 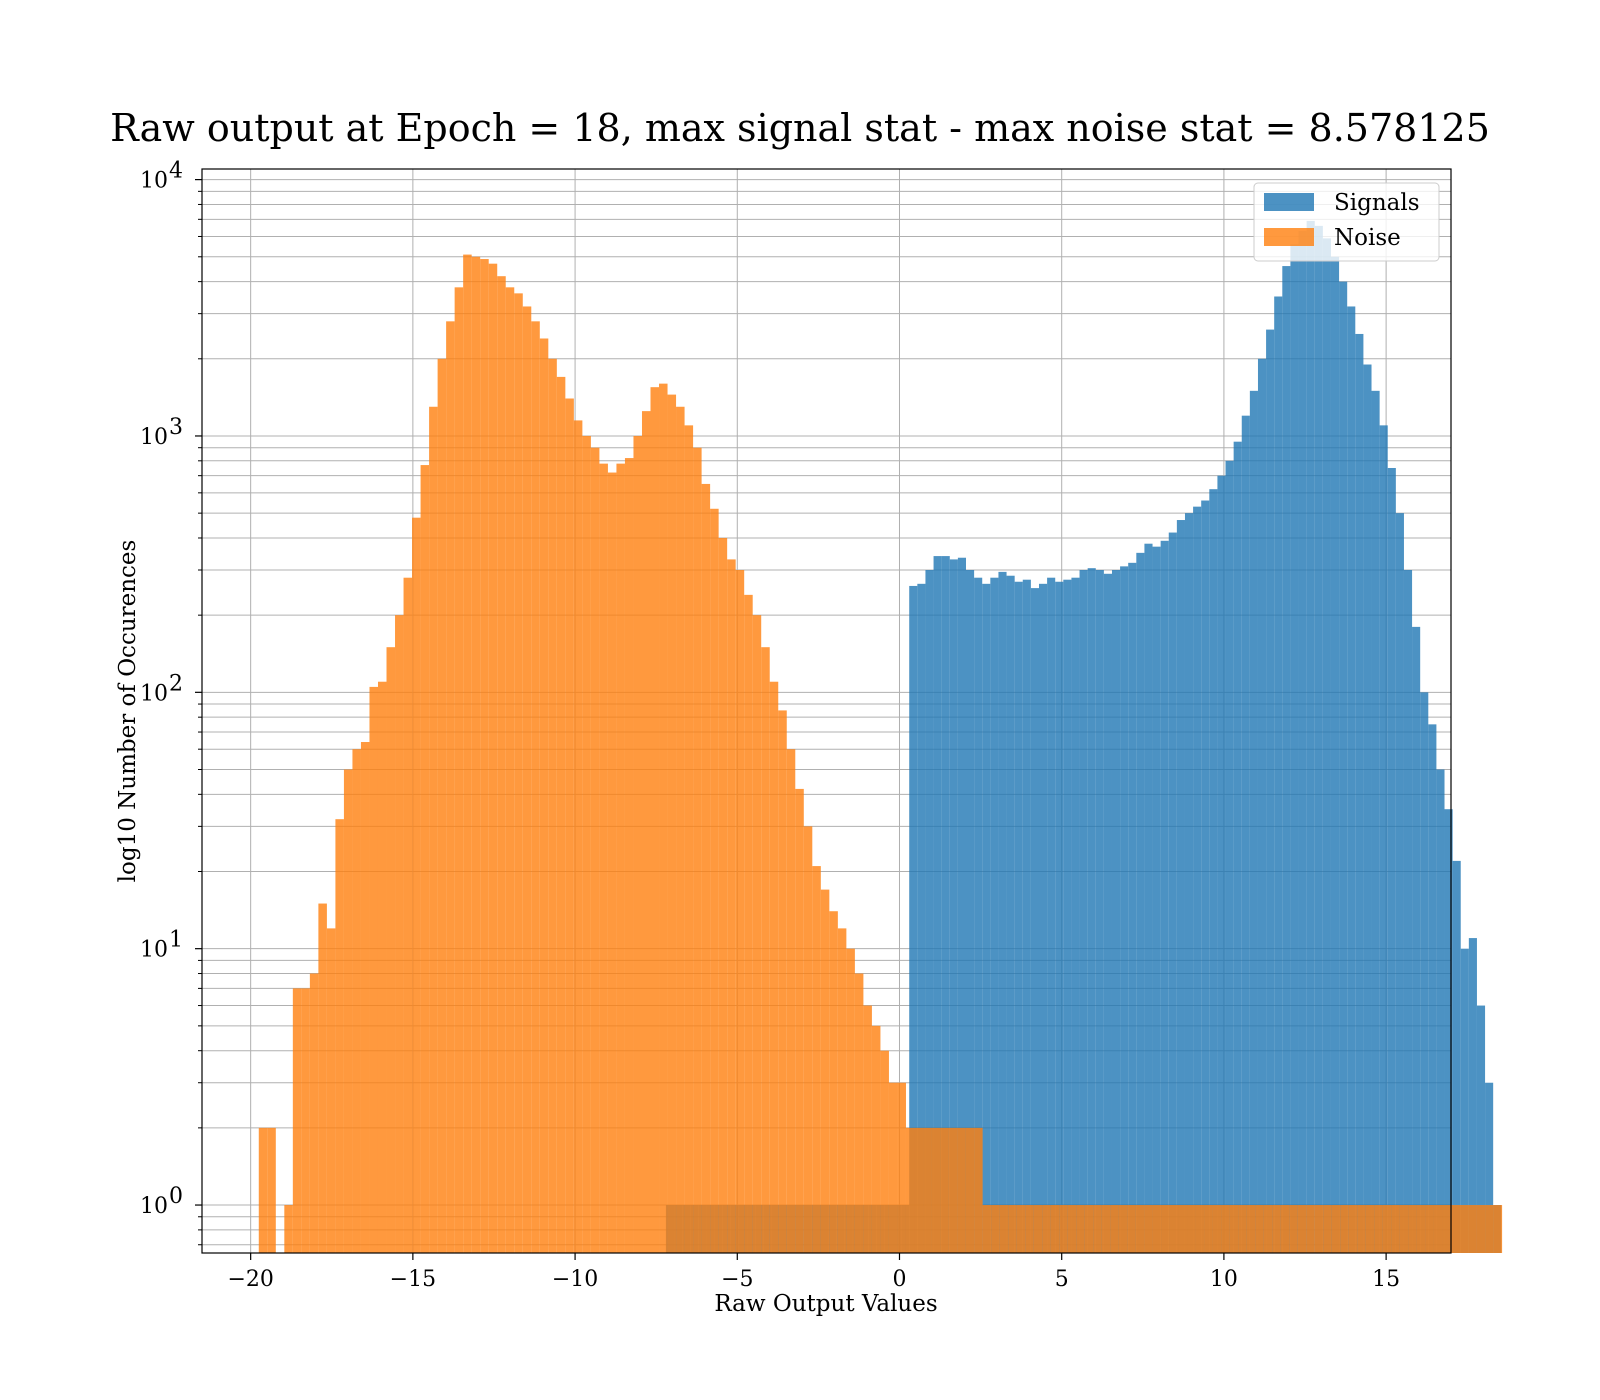 What do you see at coordinates (1386, 1279) in the screenshot?
I see `x-tick-label-7: 15` at bounding box center [1386, 1279].